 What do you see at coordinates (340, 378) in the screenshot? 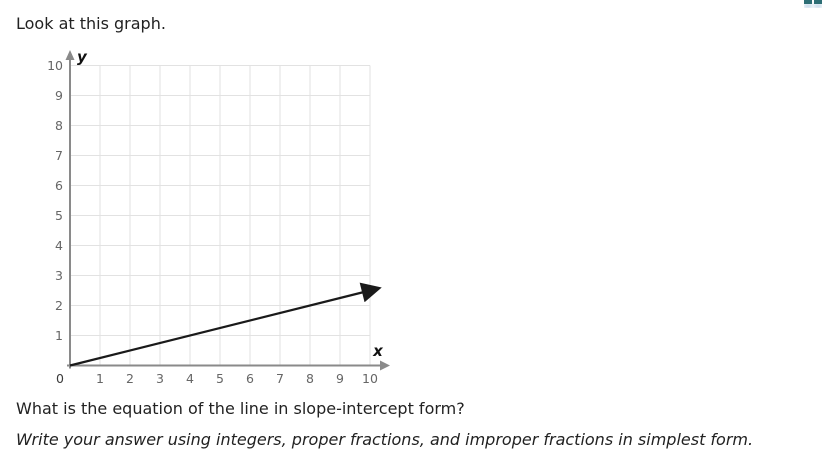
I see `x-tick-label: 9` at bounding box center [340, 378].